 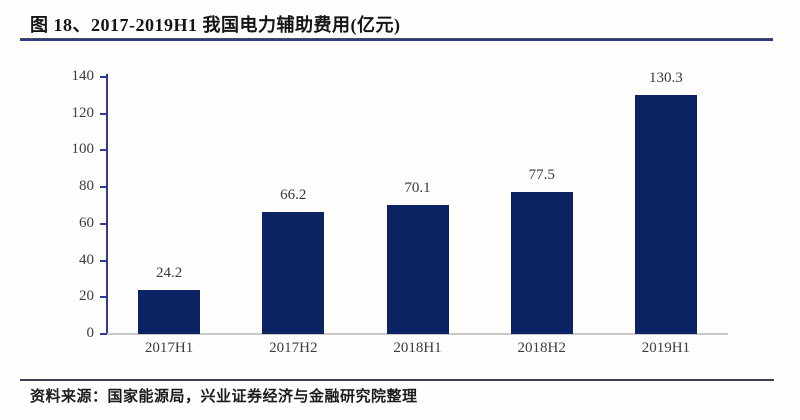 What do you see at coordinates (417, 348) in the screenshot?
I see `x-axis-category-label: 2018H1` at bounding box center [417, 348].